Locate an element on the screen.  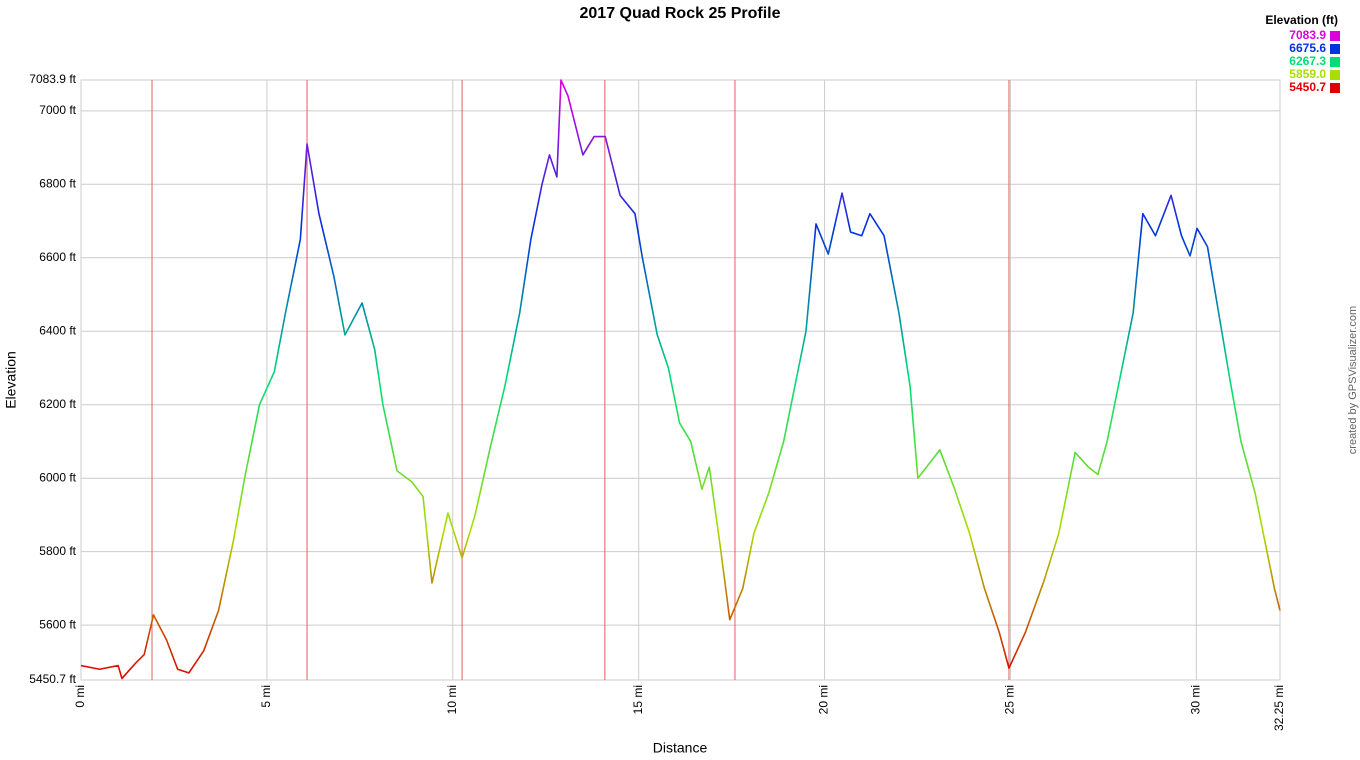
legend-label: 6675.6 is located at coordinates (1307, 48).